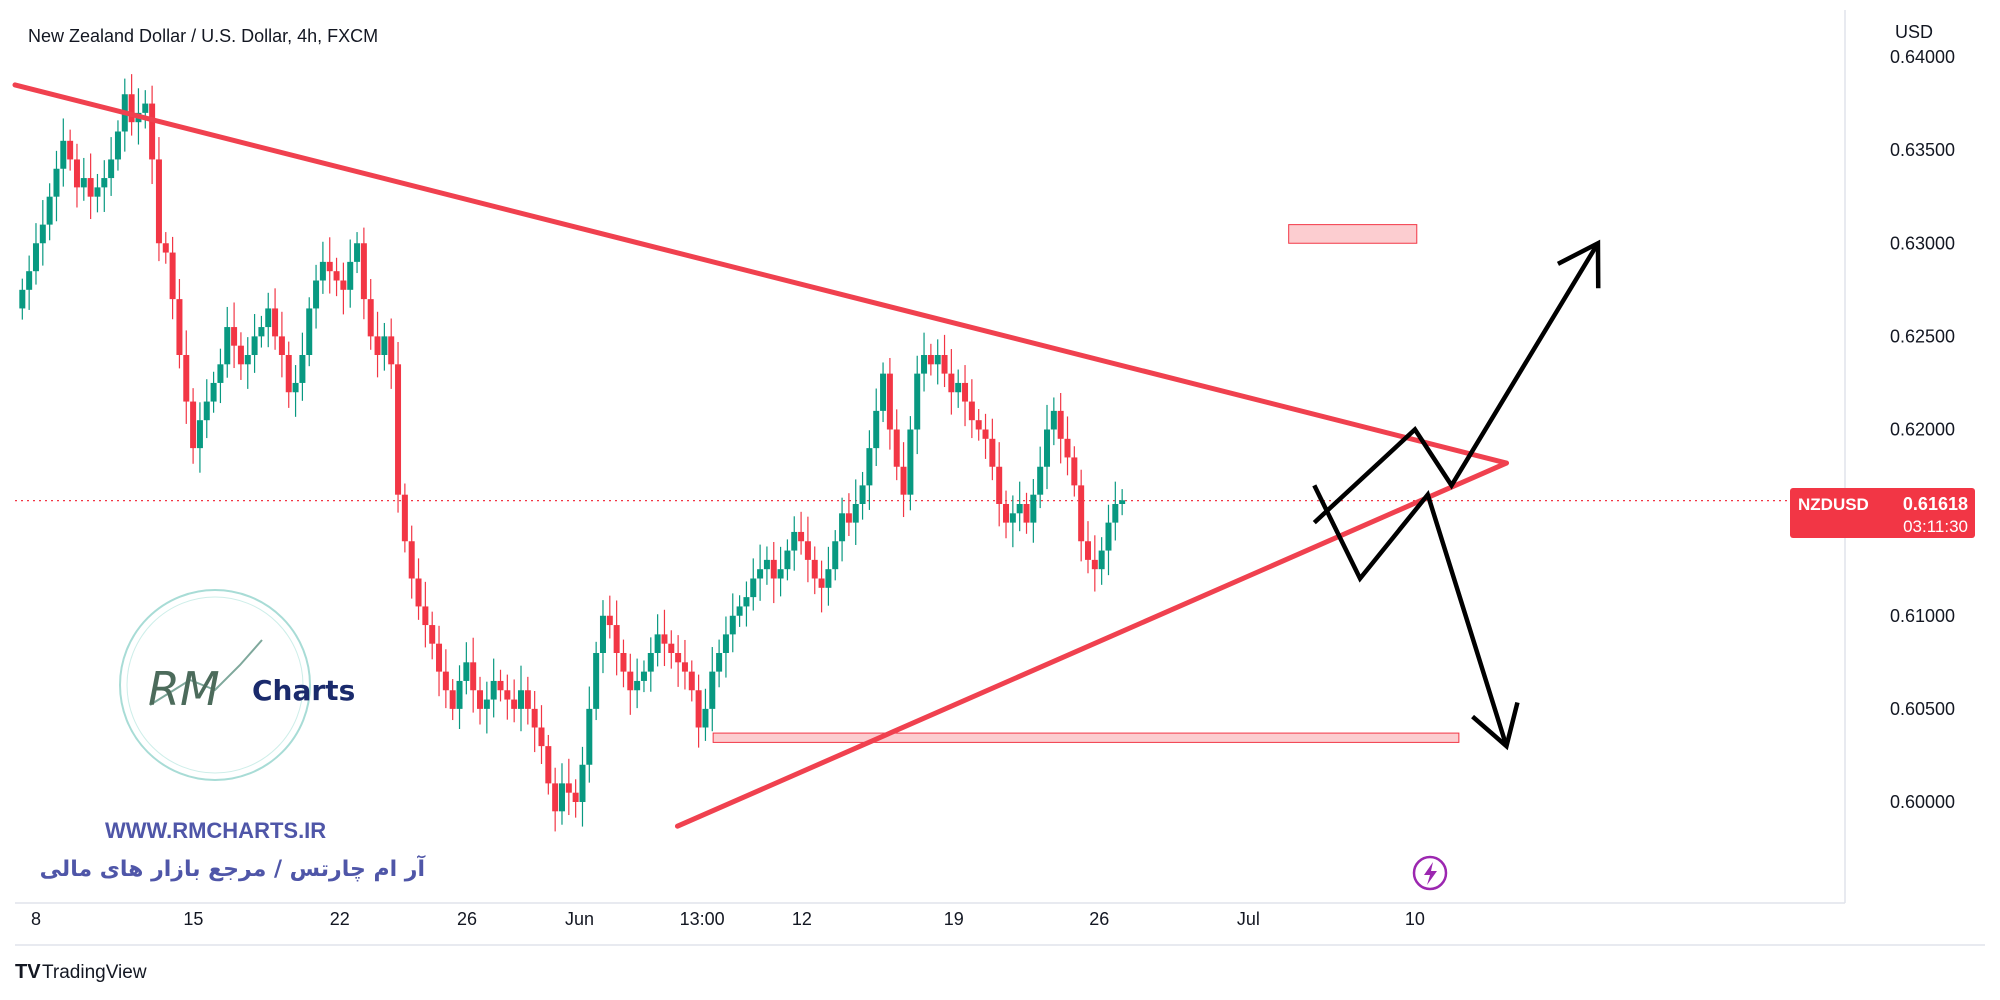 The height and width of the screenshot is (1000, 2000). Describe the element at coordinates (1410, 615) in the screenshot. I see `bearish-scenario-arrow` at that location.